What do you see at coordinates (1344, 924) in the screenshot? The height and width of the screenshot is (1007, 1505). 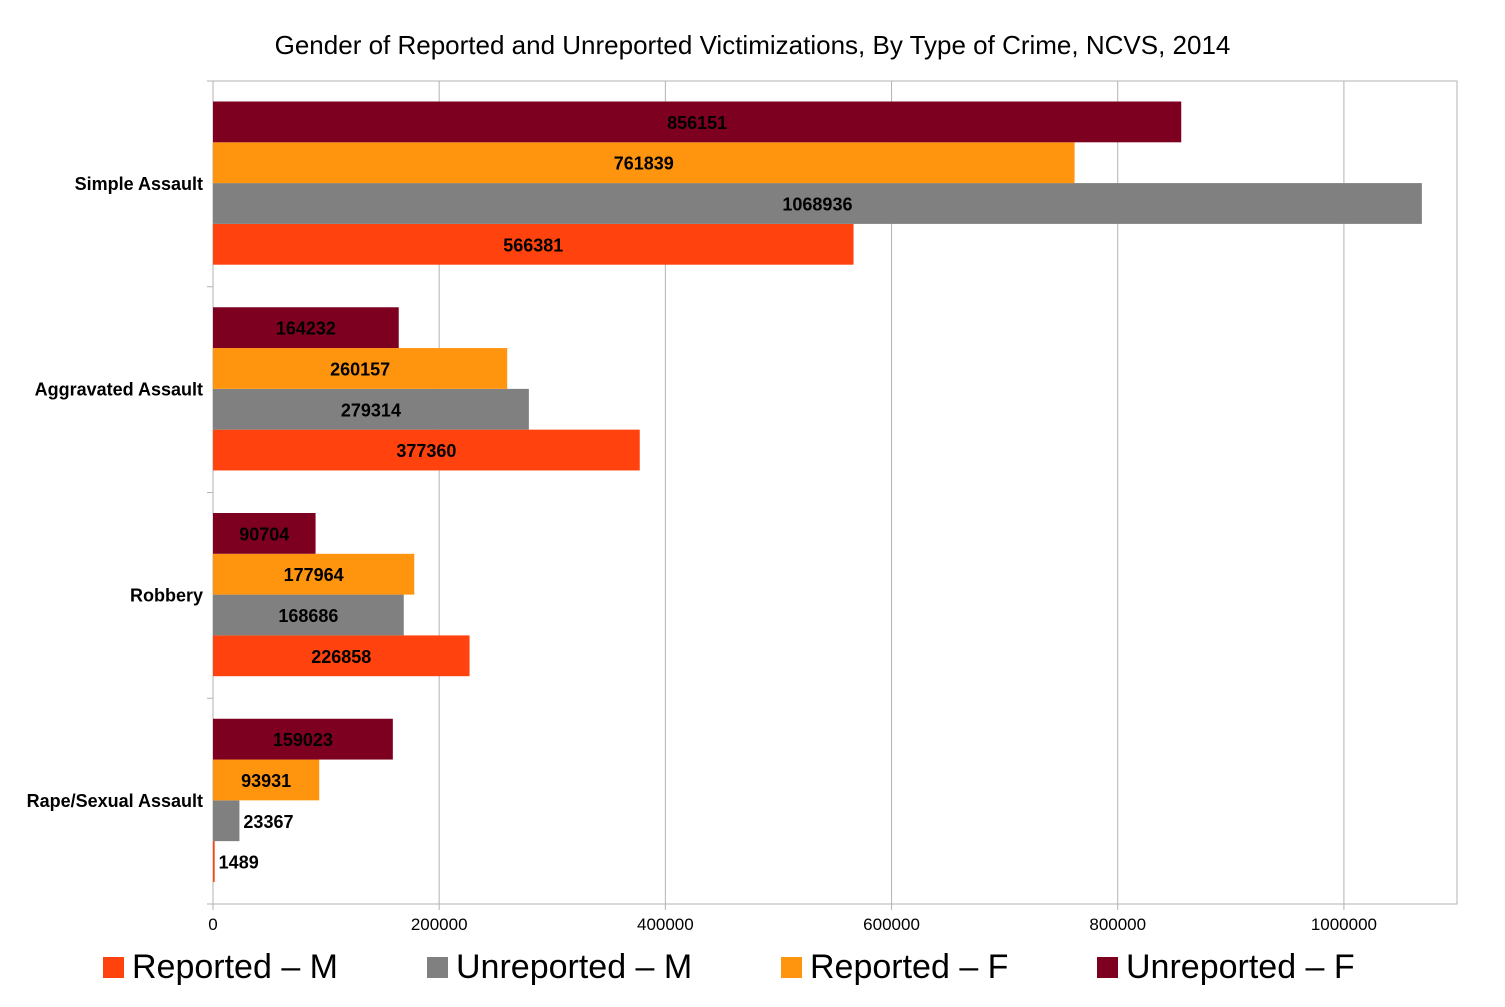 I see `x-tick-label: 1000000` at bounding box center [1344, 924].